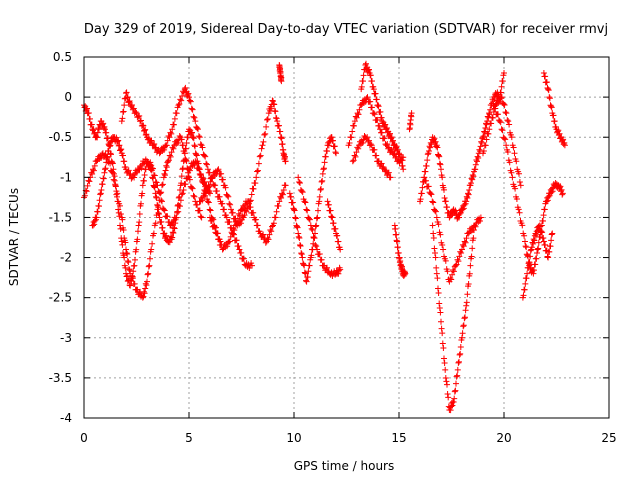 The image size is (640, 480). What do you see at coordinates (453, 318) in the screenshot?
I see `series-sat-q` at bounding box center [453, 318].